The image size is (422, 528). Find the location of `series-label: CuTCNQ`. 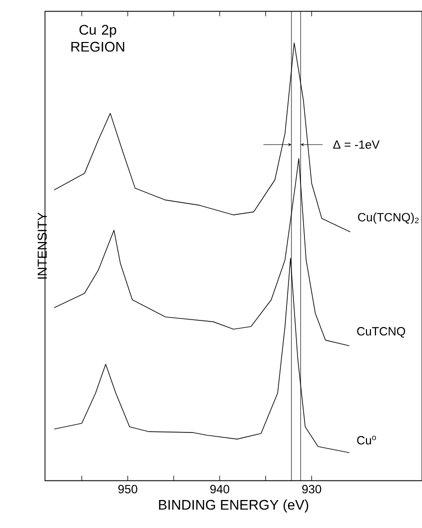

series-label: CuTCNQ is located at coordinates (381, 332).